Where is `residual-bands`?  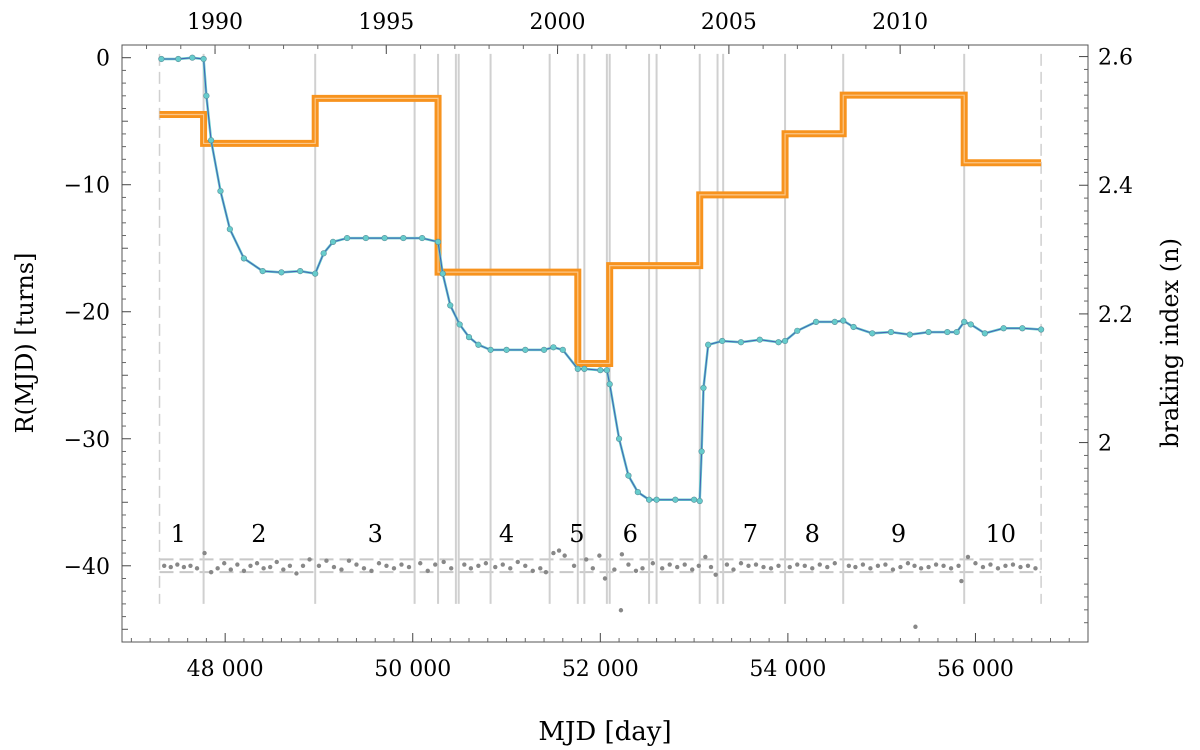
residual-bands is located at coordinates (600, 566).